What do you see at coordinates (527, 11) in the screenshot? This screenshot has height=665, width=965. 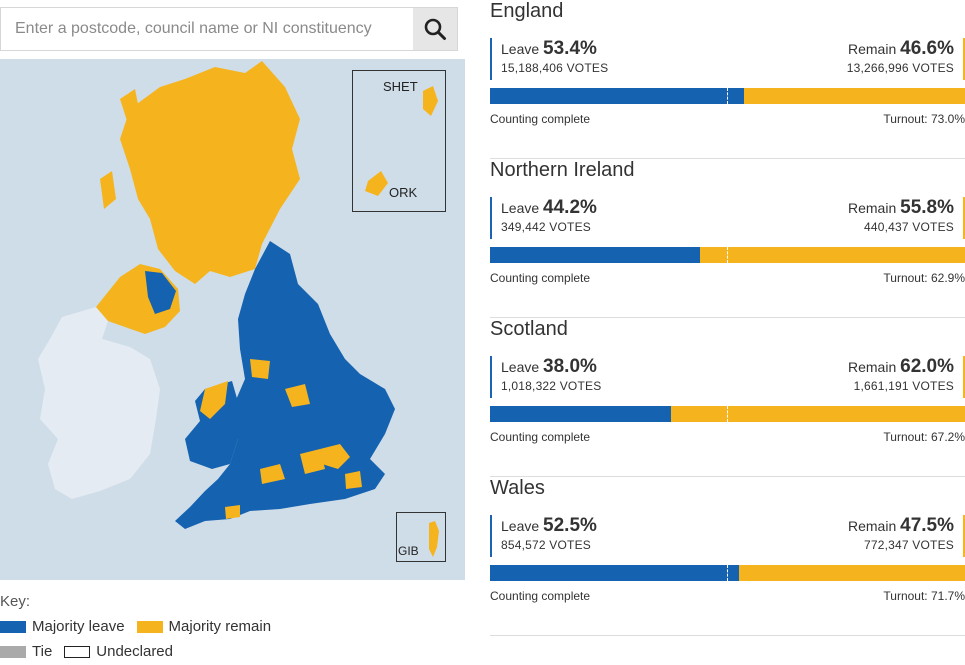 I see `region-title: England` at bounding box center [527, 11].